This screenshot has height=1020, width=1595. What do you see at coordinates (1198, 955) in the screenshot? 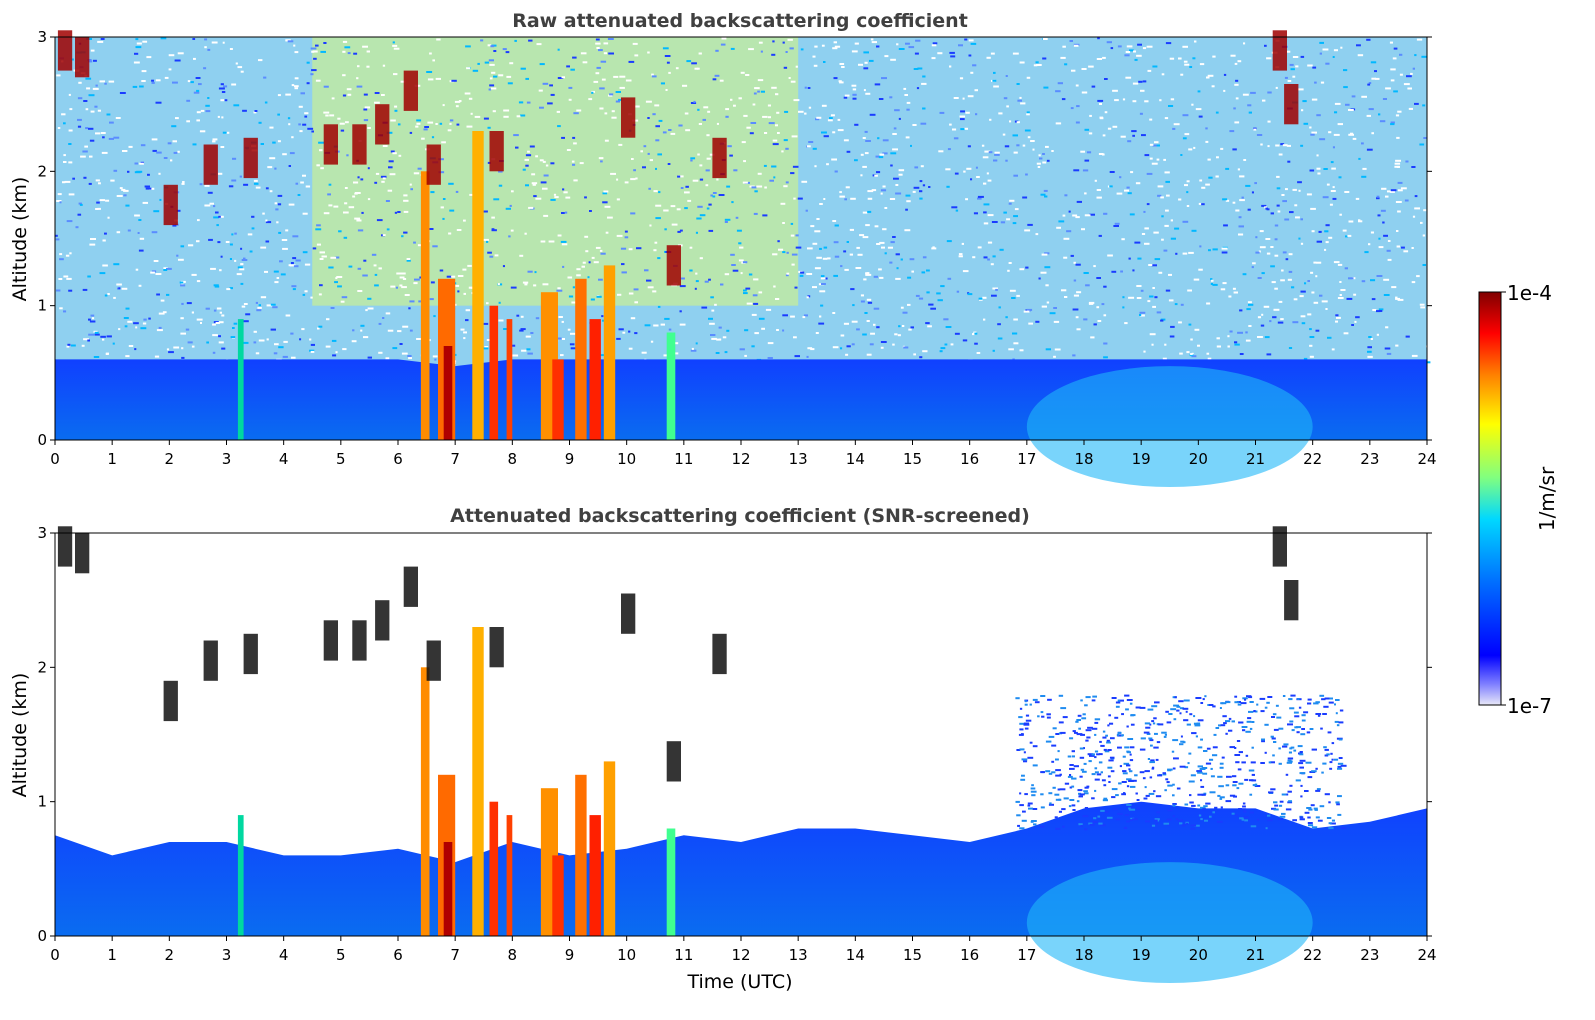
I see `x-tick-label: 20` at bounding box center [1198, 955].